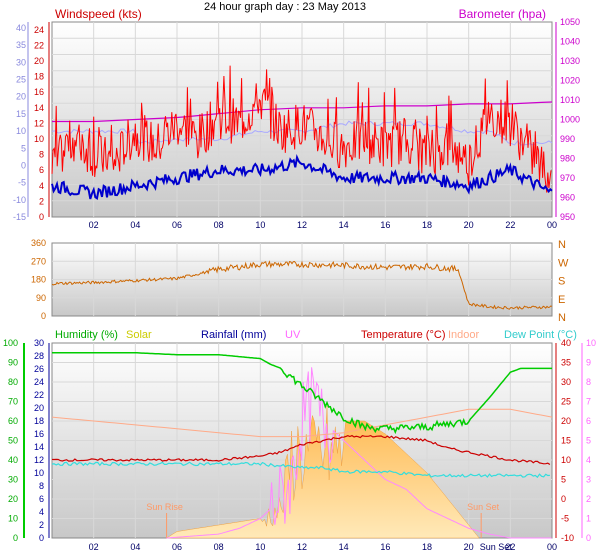 The height and width of the screenshot is (555, 600). Describe the element at coordinates (13, 480) in the screenshot. I see `humidity-tick-label: 30` at that location.